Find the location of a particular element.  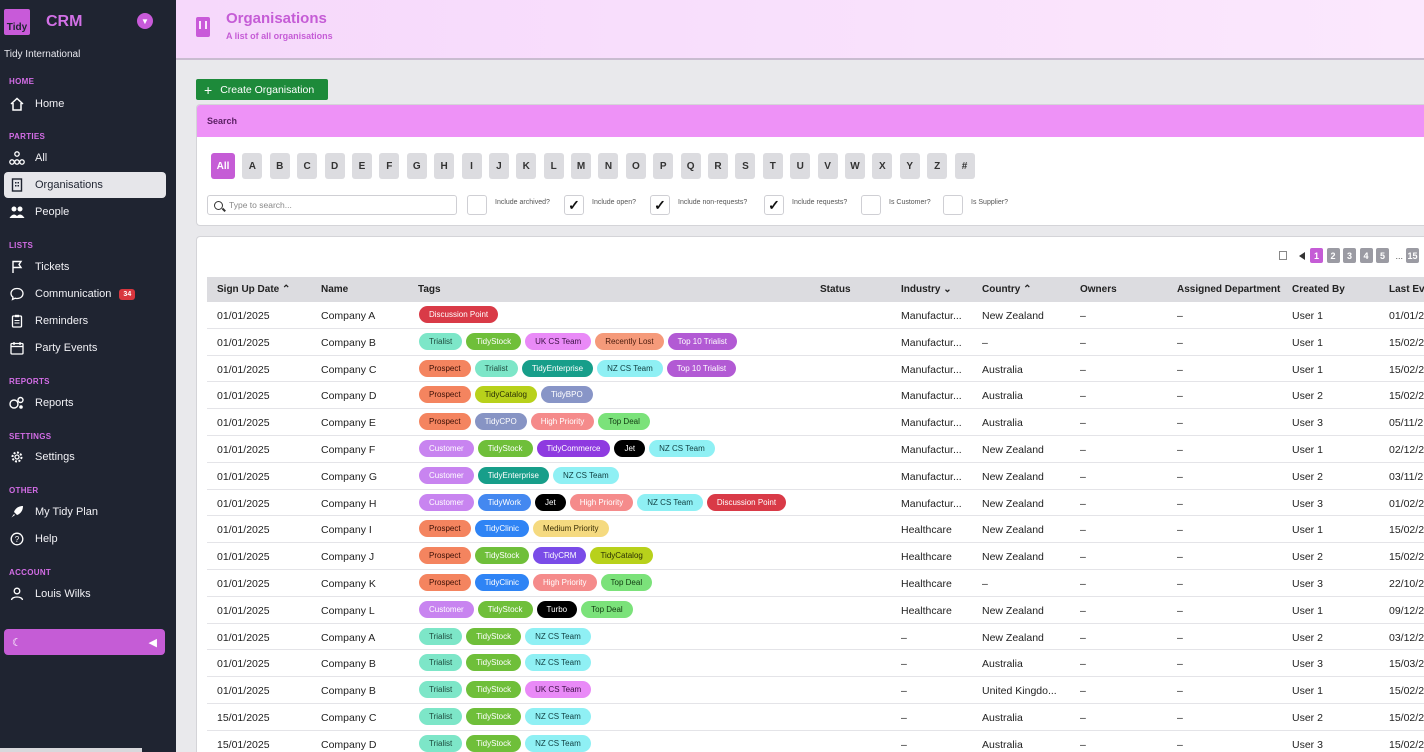

moon-icon: ☾ is located at coordinates (17, 642).